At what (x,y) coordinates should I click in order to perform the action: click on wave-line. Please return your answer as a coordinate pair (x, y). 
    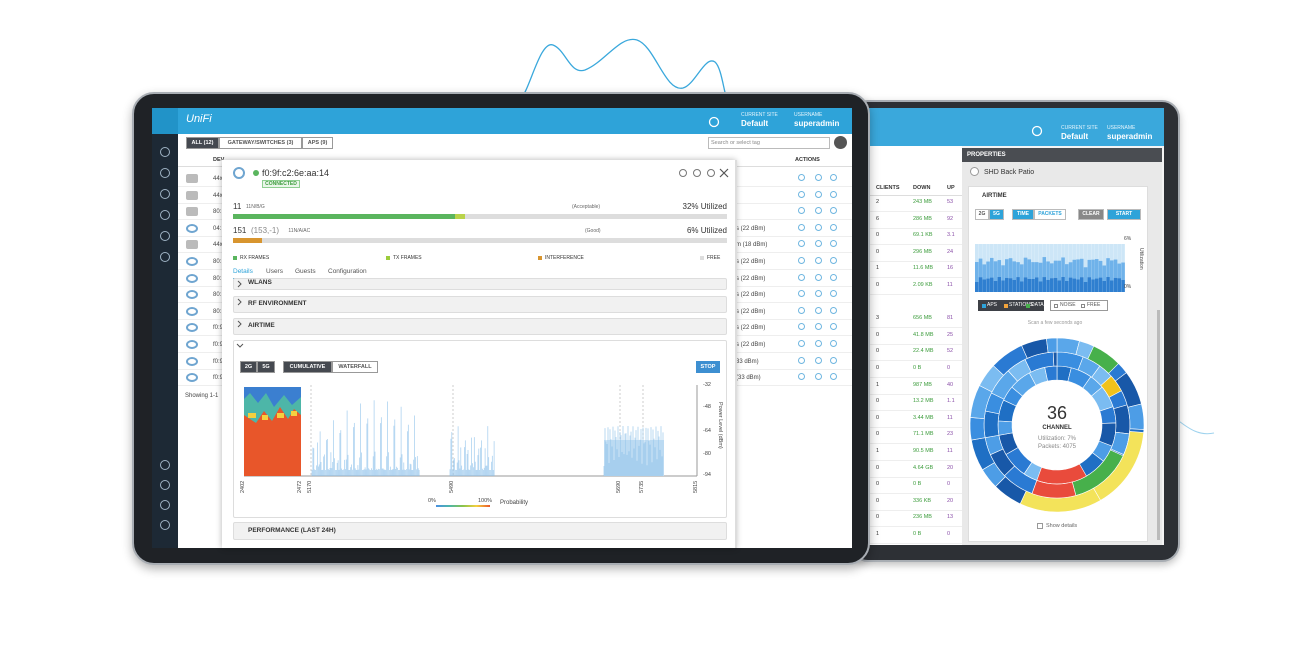
    Looking at the image, I should click on (624, 70).